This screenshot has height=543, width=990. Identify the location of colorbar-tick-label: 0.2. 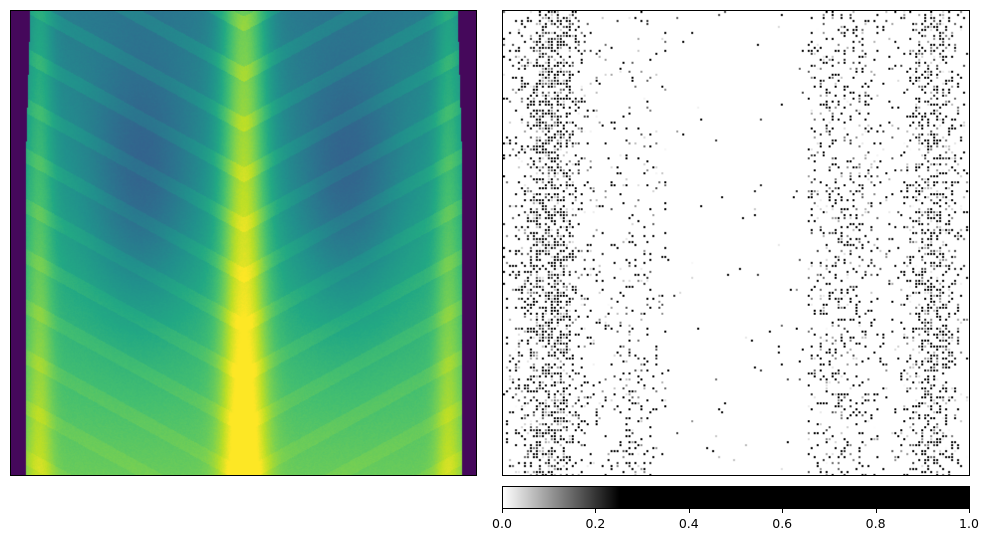
(595, 523).